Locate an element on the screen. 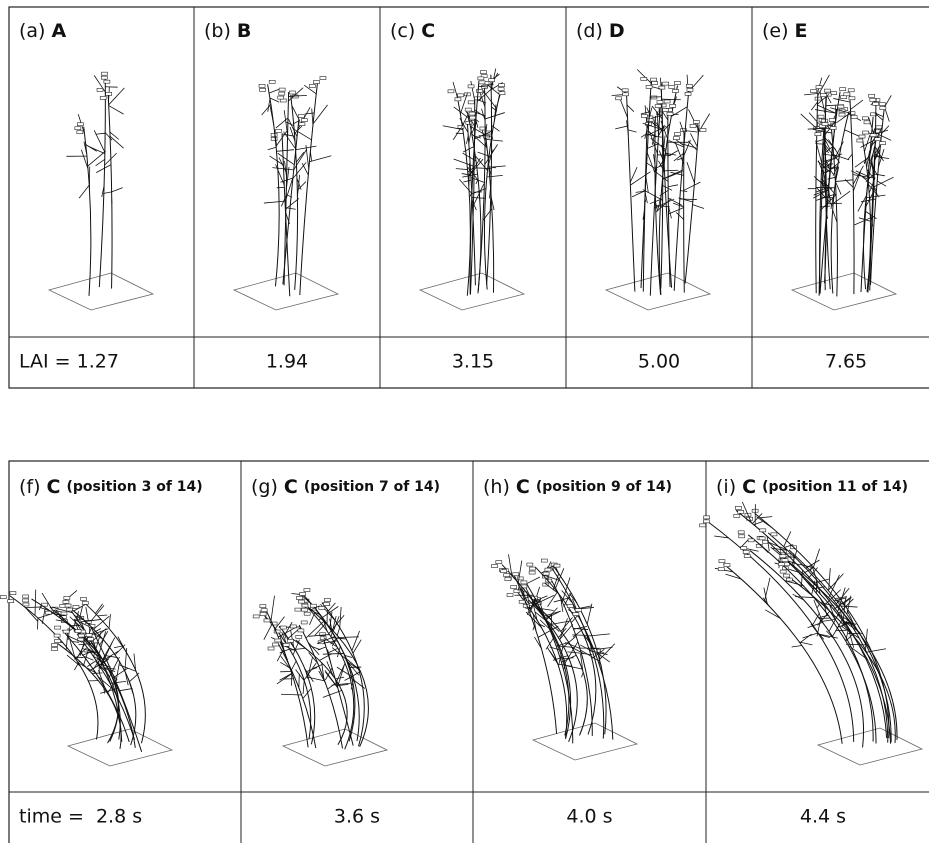  plant-drawing is located at coordinates (101, 191).